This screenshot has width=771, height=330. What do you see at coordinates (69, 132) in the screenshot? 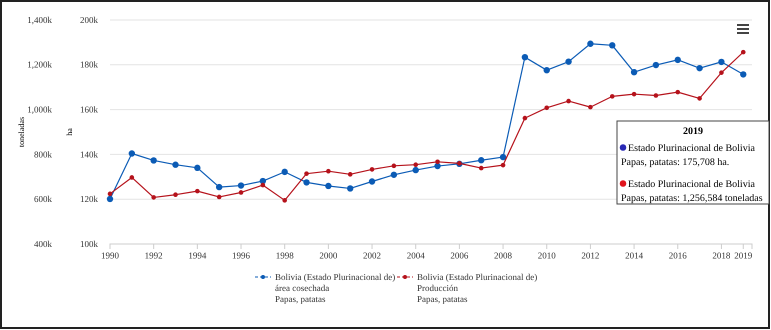
I see `y2-axis-title: ha` at bounding box center [69, 132].